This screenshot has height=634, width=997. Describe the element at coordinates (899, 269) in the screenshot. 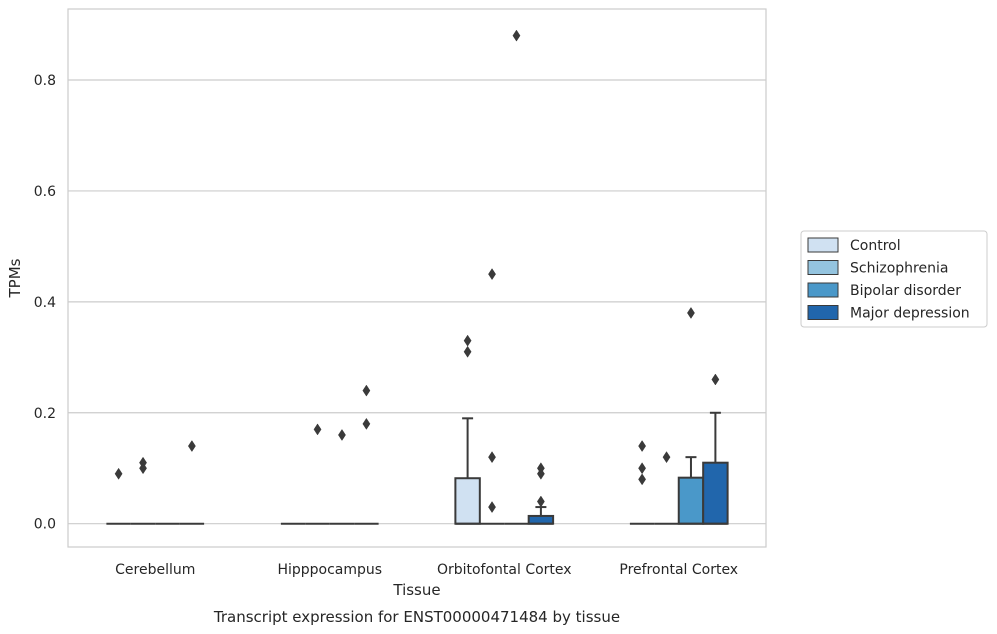

I see `legend-label: Schizophrenia` at that location.